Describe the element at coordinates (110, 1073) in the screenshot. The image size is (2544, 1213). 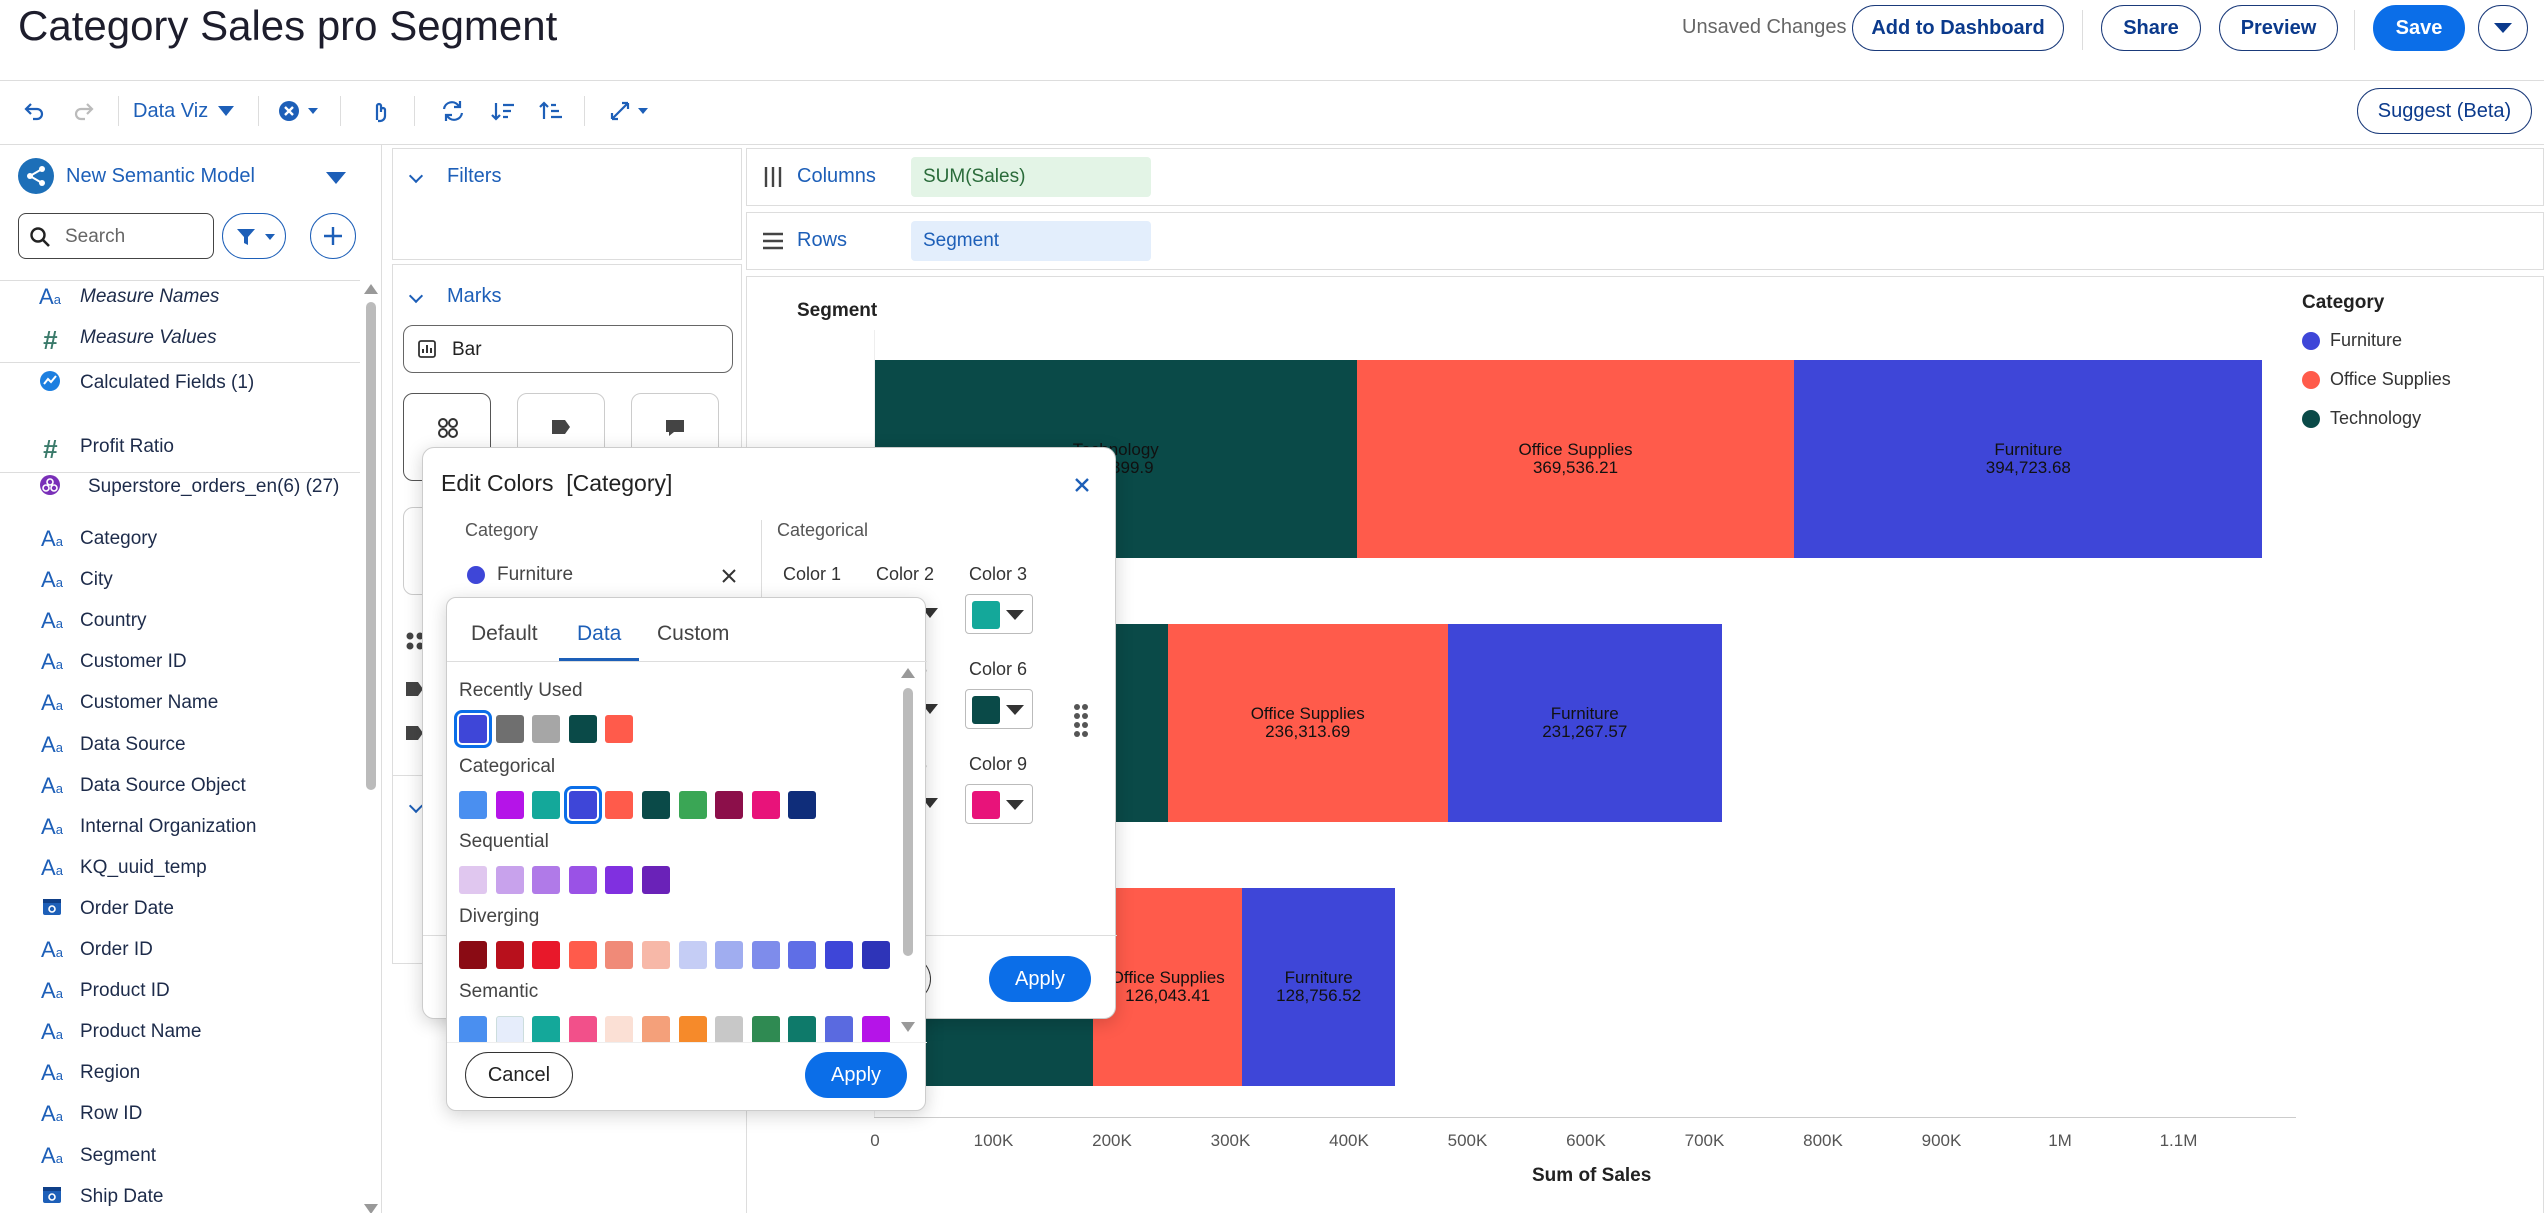
I see `field-item: Region` at that location.